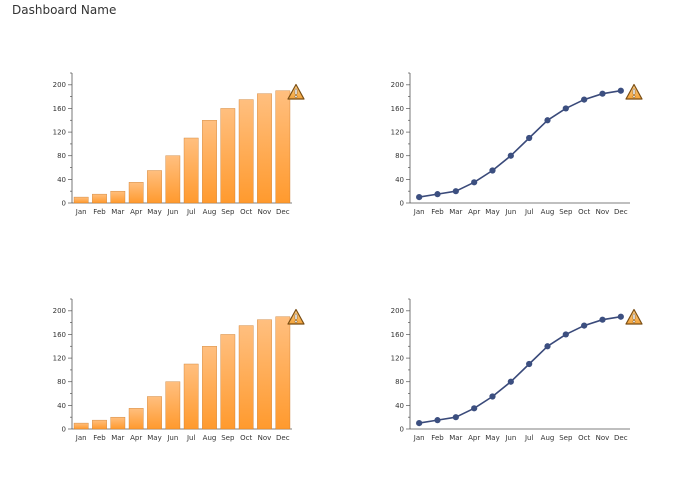 Image resolution: width=684 pixels, height=479 pixels. What do you see at coordinates (397, 85) in the screenshot?
I see `y-tick-label: 200` at bounding box center [397, 85].